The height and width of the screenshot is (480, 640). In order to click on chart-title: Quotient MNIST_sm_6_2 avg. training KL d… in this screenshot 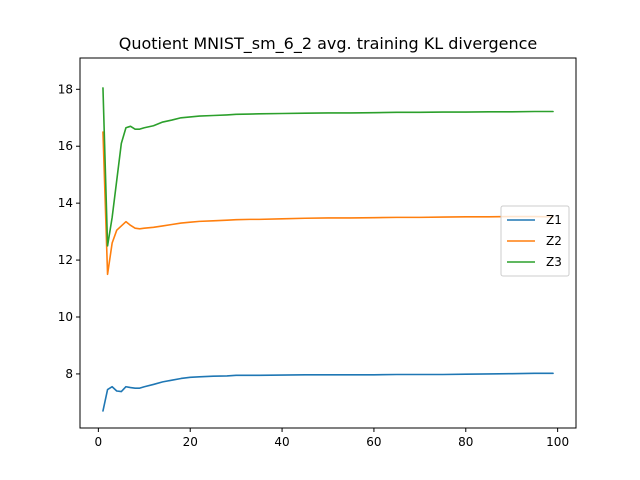, I will do `click(328, 44)`.